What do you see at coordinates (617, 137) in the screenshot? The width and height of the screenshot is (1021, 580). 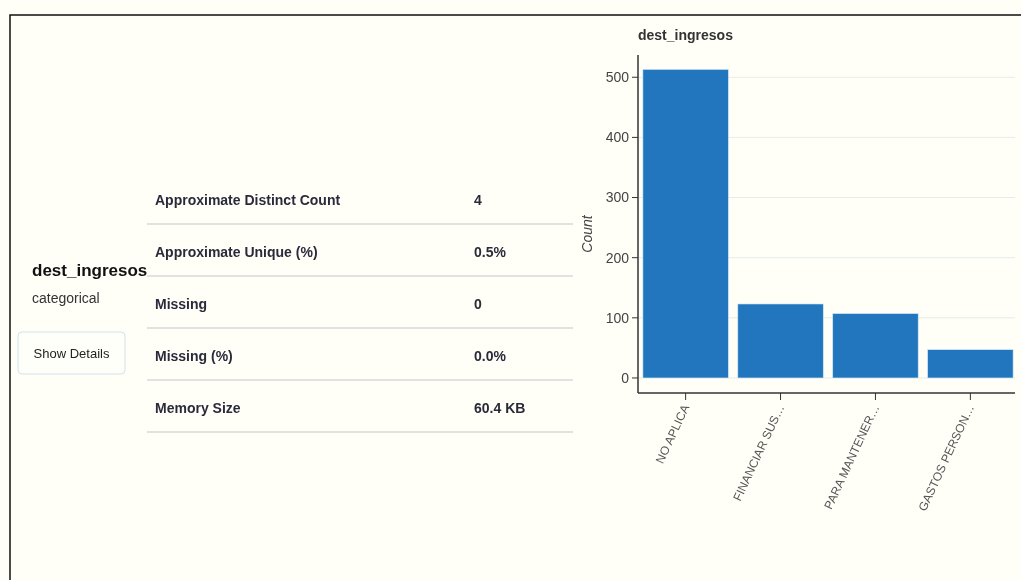 I see `y-tick-label: 400` at bounding box center [617, 137].